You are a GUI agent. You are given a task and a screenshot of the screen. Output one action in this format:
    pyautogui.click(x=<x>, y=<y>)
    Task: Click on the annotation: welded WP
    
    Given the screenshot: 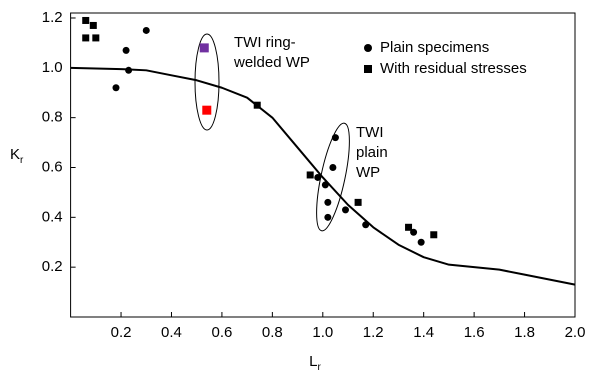 What is the action you would take?
    pyautogui.click(x=271, y=62)
    